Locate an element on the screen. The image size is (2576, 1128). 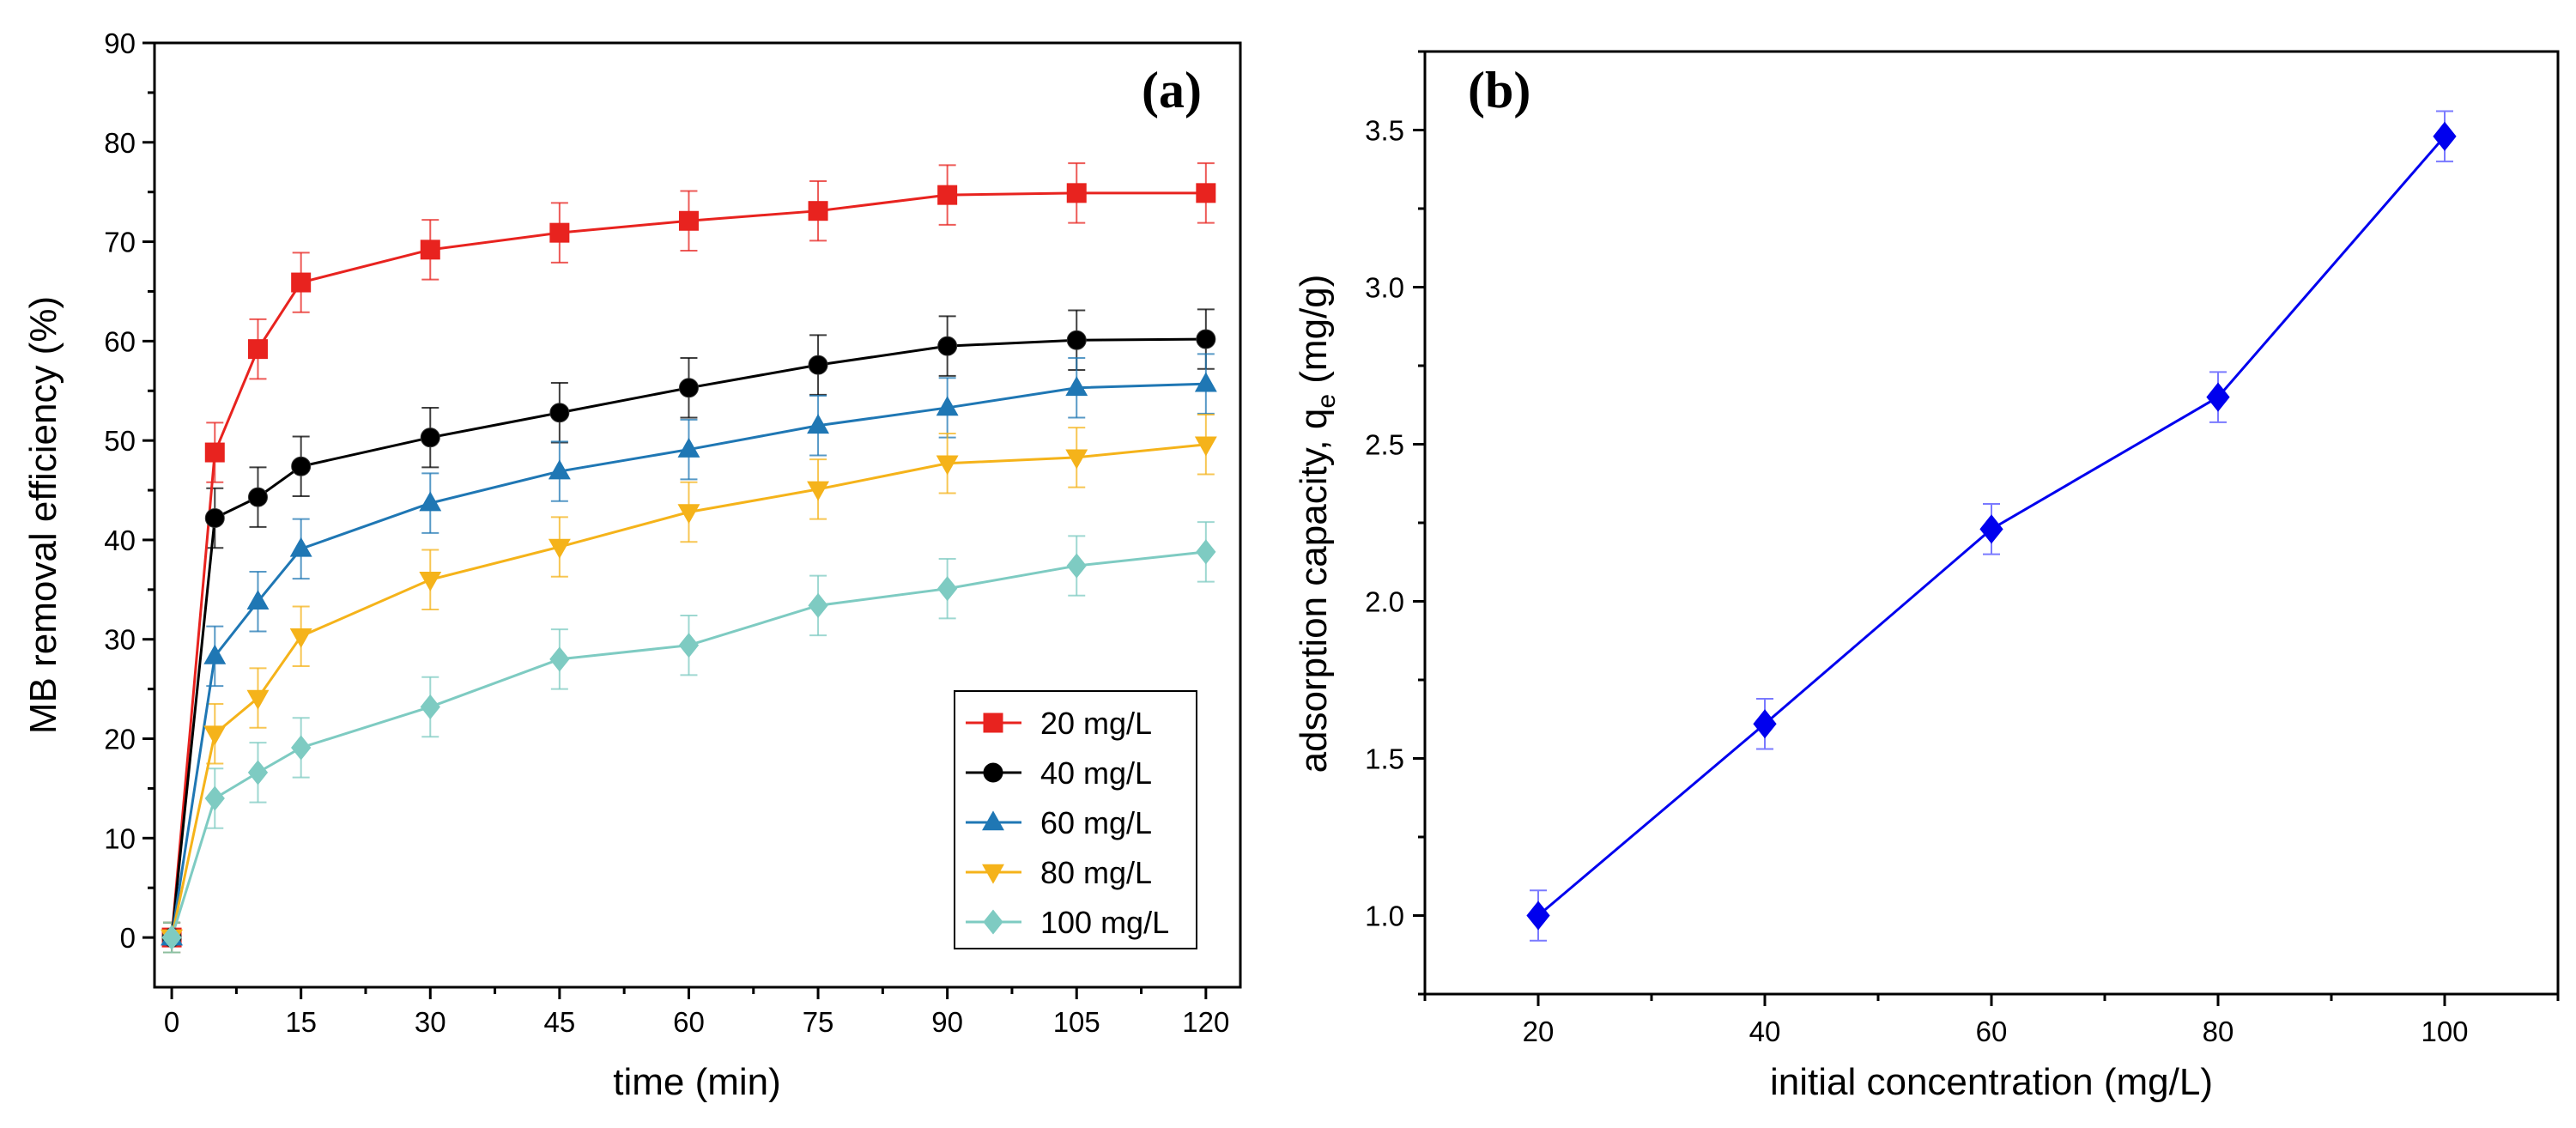
legend-item: 40 mg/L is located at coordinates (1059, 773).